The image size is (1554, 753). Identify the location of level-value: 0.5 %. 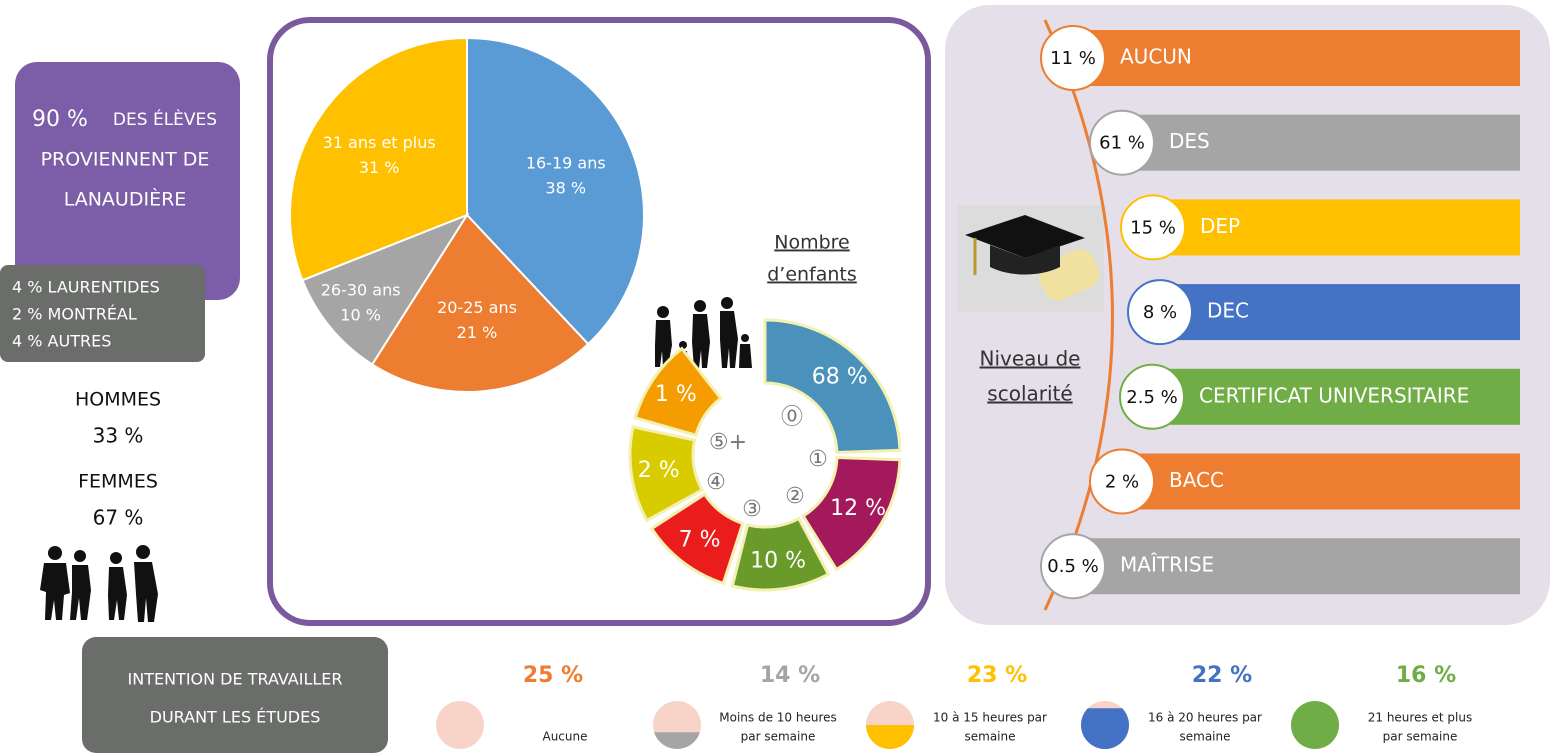
(1072, 566).